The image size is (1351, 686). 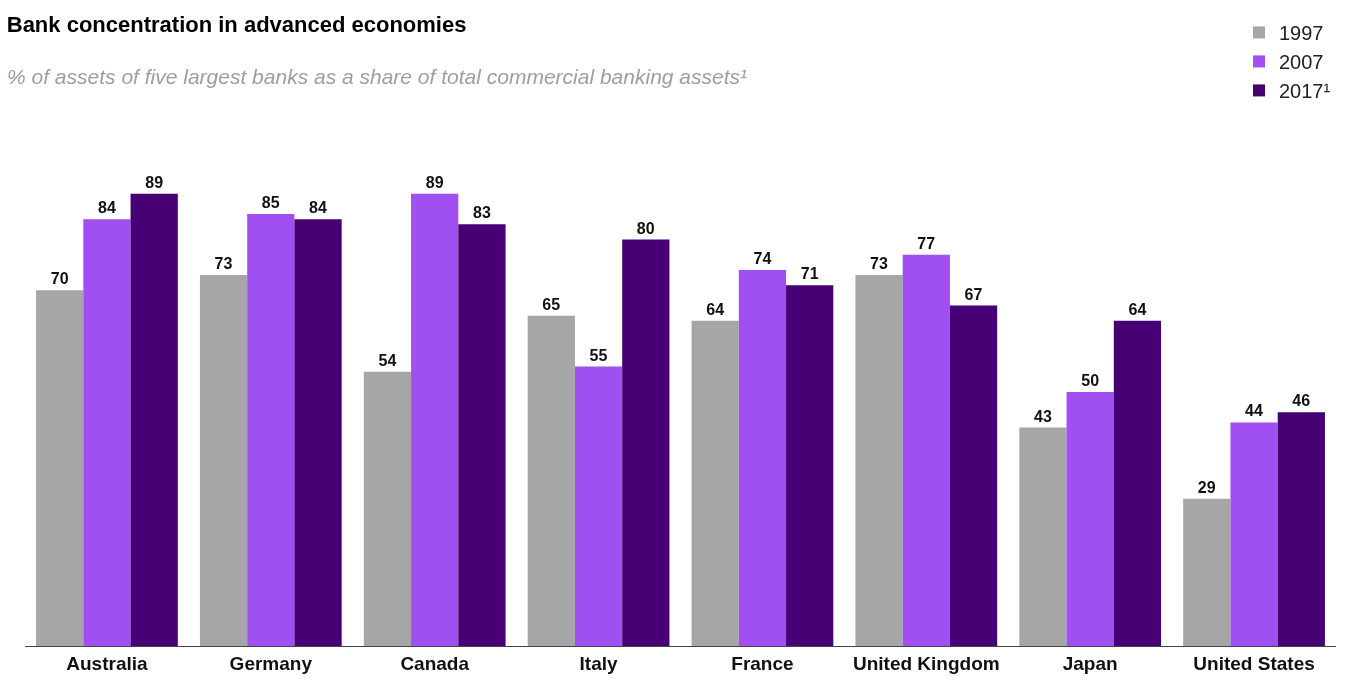 What do you see at coordinates (1042, 416) in the screenshot?
I see `data-label: 43` at bounding box center [1042, 416].